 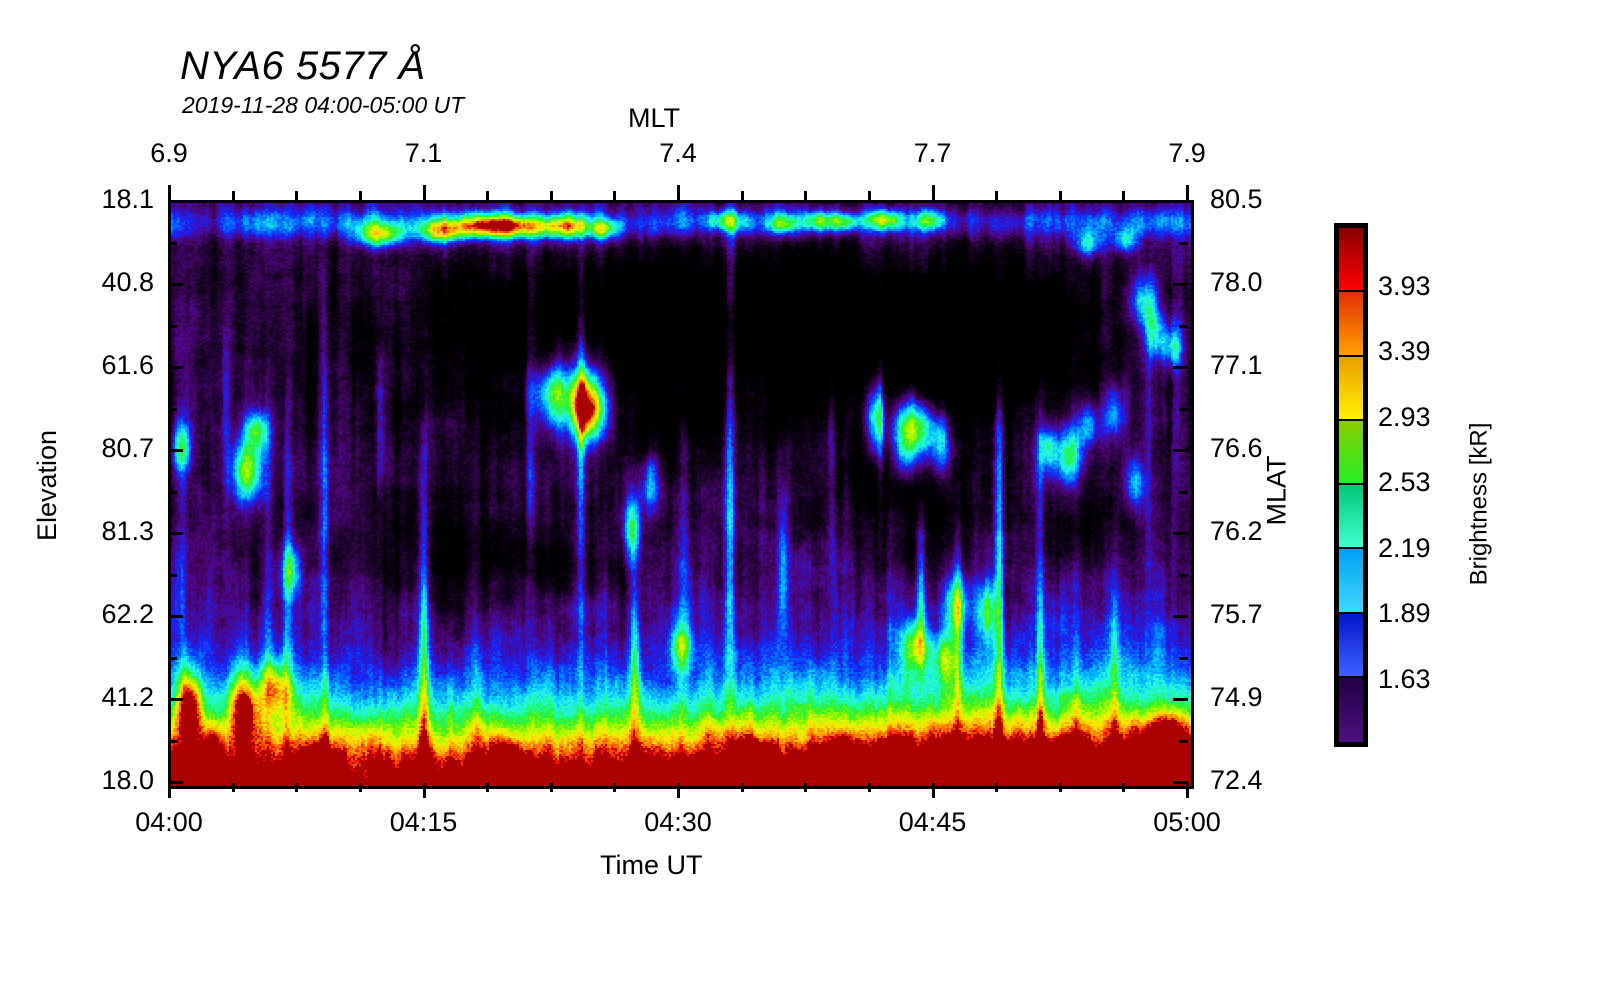 What do you see at coordinates (678, 153) in the screenshot?
I see `x2-tick-label: 7.4` at bounding box center [678, 153].